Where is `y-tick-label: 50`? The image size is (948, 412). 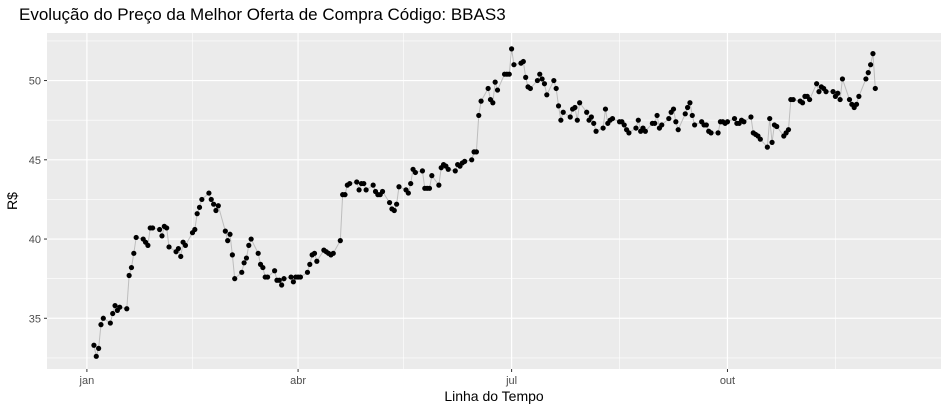 y-tick-label: 50 is located at coordinates (35, 82).